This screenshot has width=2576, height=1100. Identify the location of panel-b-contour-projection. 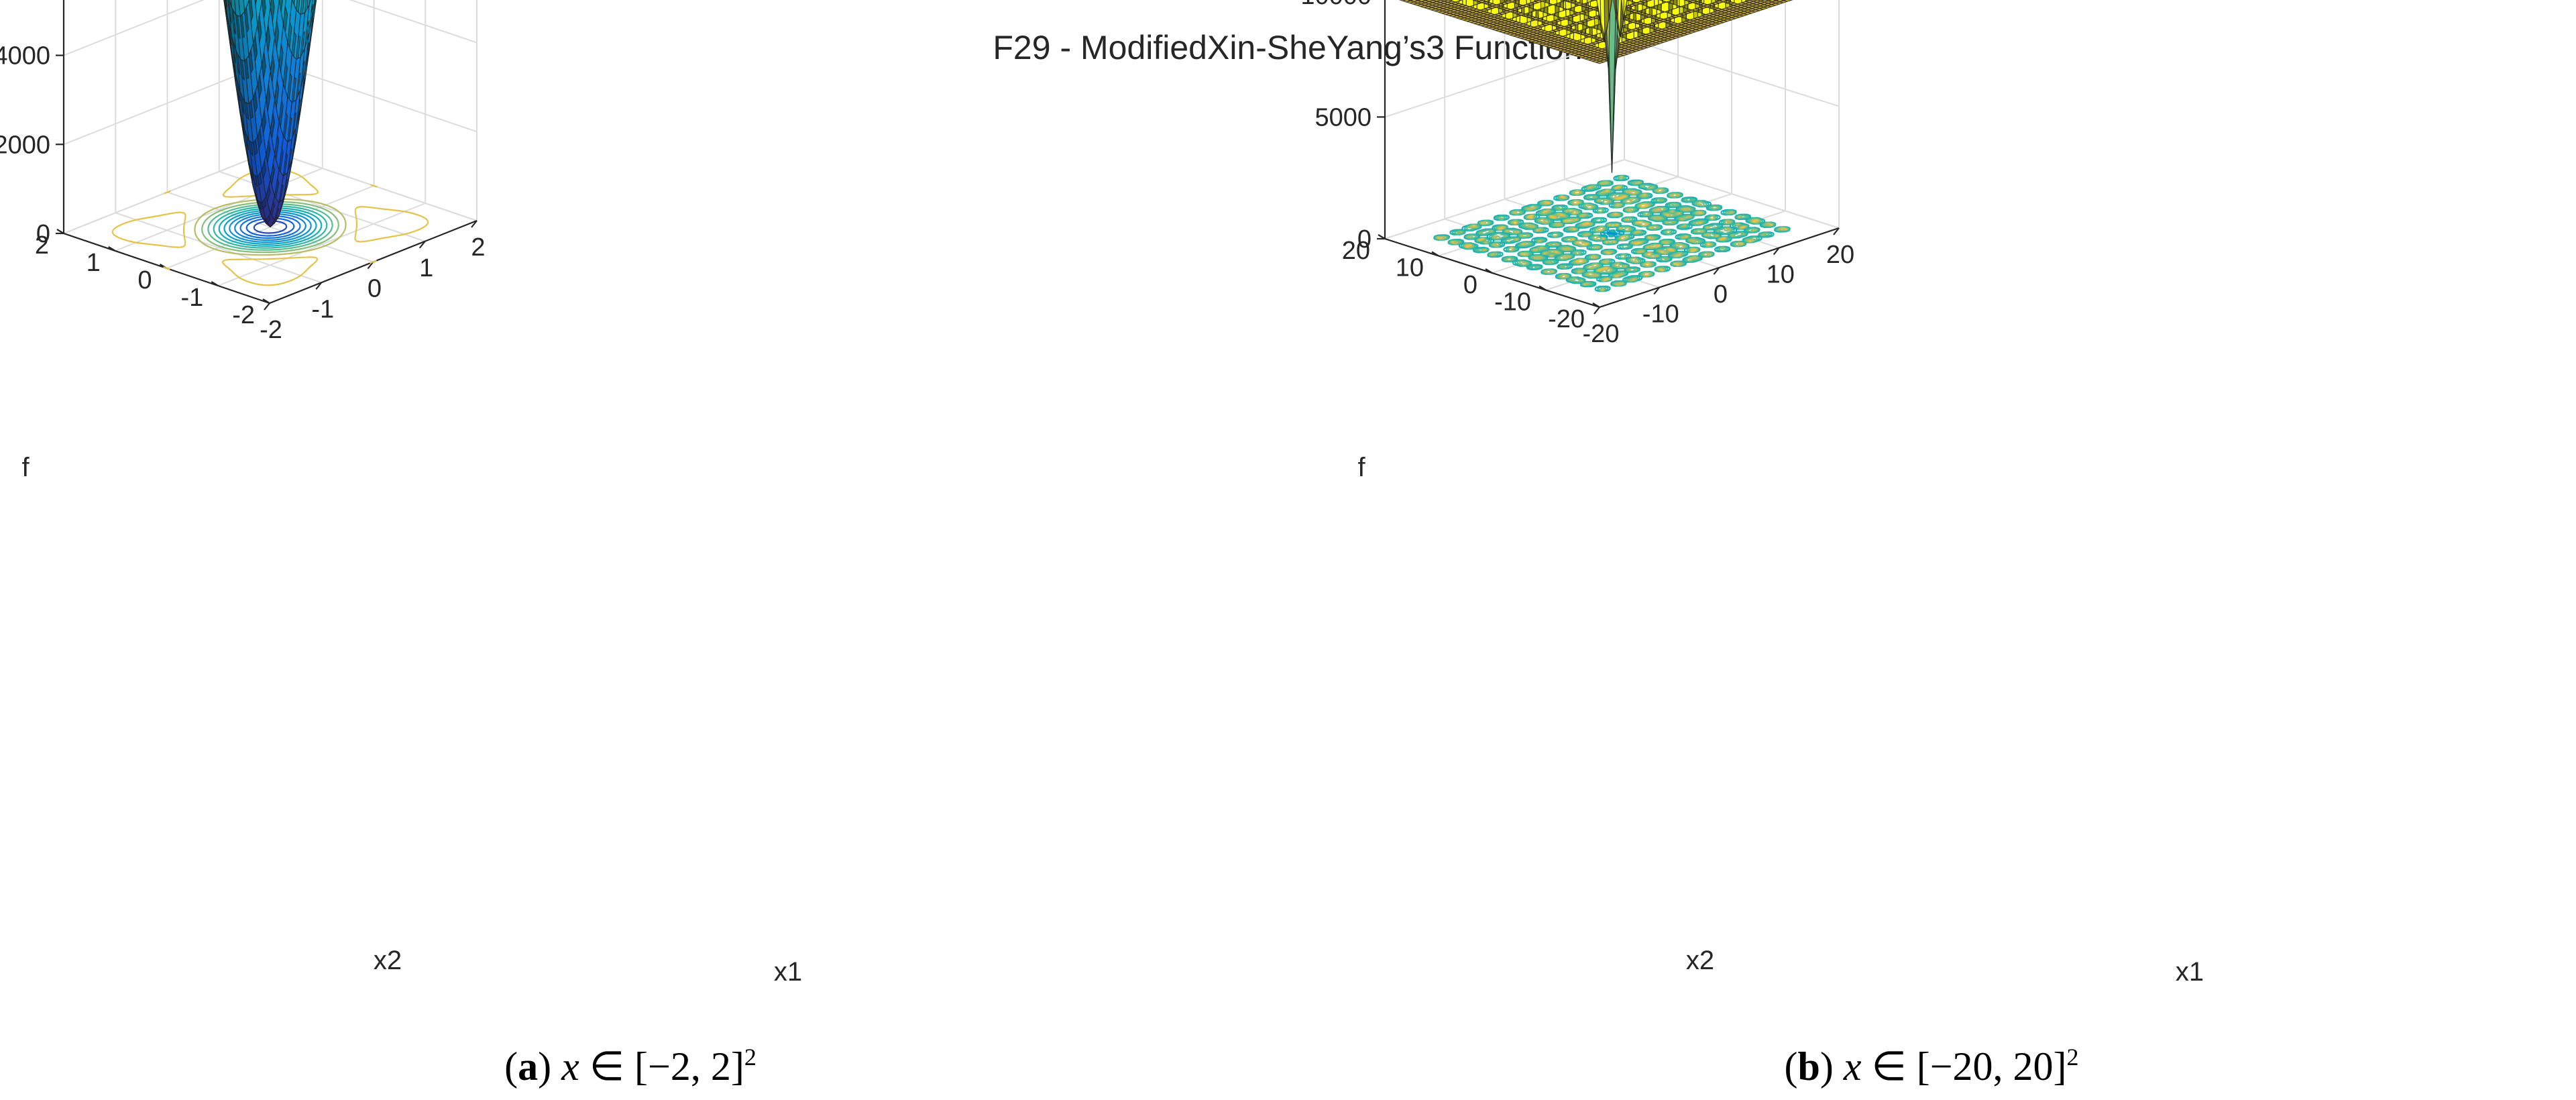
(1612, 233).